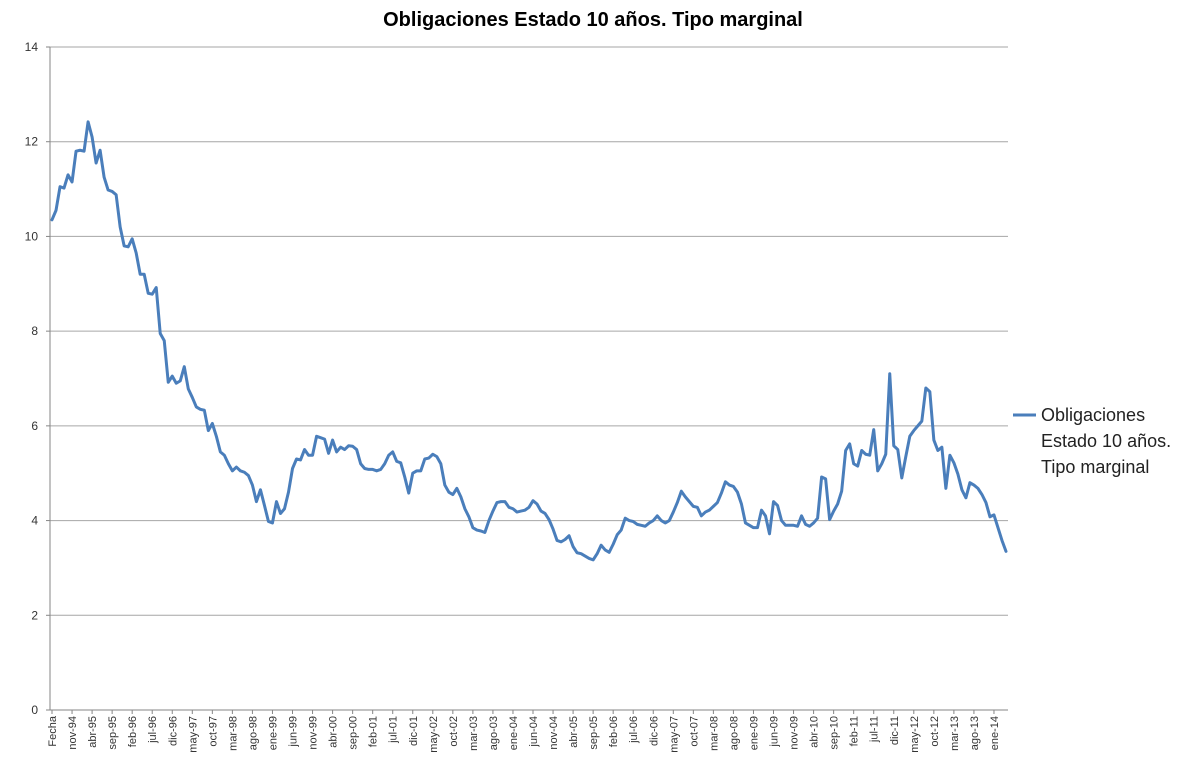  I want to click on x-tick-label: dic-11, so click(895, 730).